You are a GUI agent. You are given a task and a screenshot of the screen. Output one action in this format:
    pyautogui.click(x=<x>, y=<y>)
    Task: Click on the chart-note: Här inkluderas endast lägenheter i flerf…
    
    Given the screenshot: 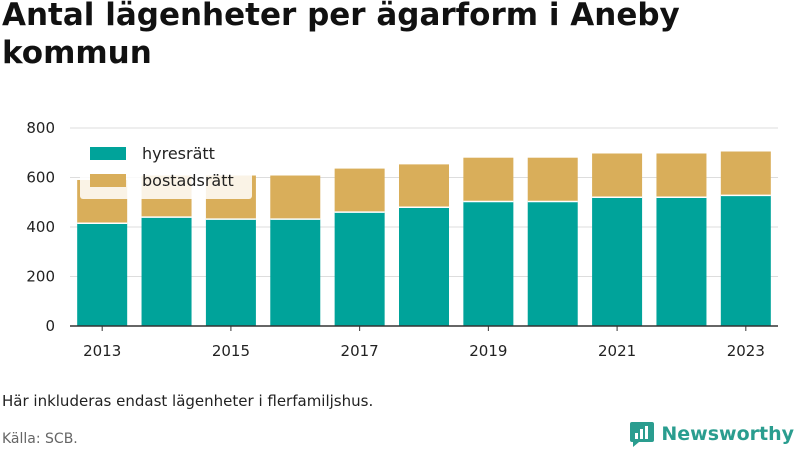 What is the action you would take?
    pyautogui.click(x=188, y=401)
    